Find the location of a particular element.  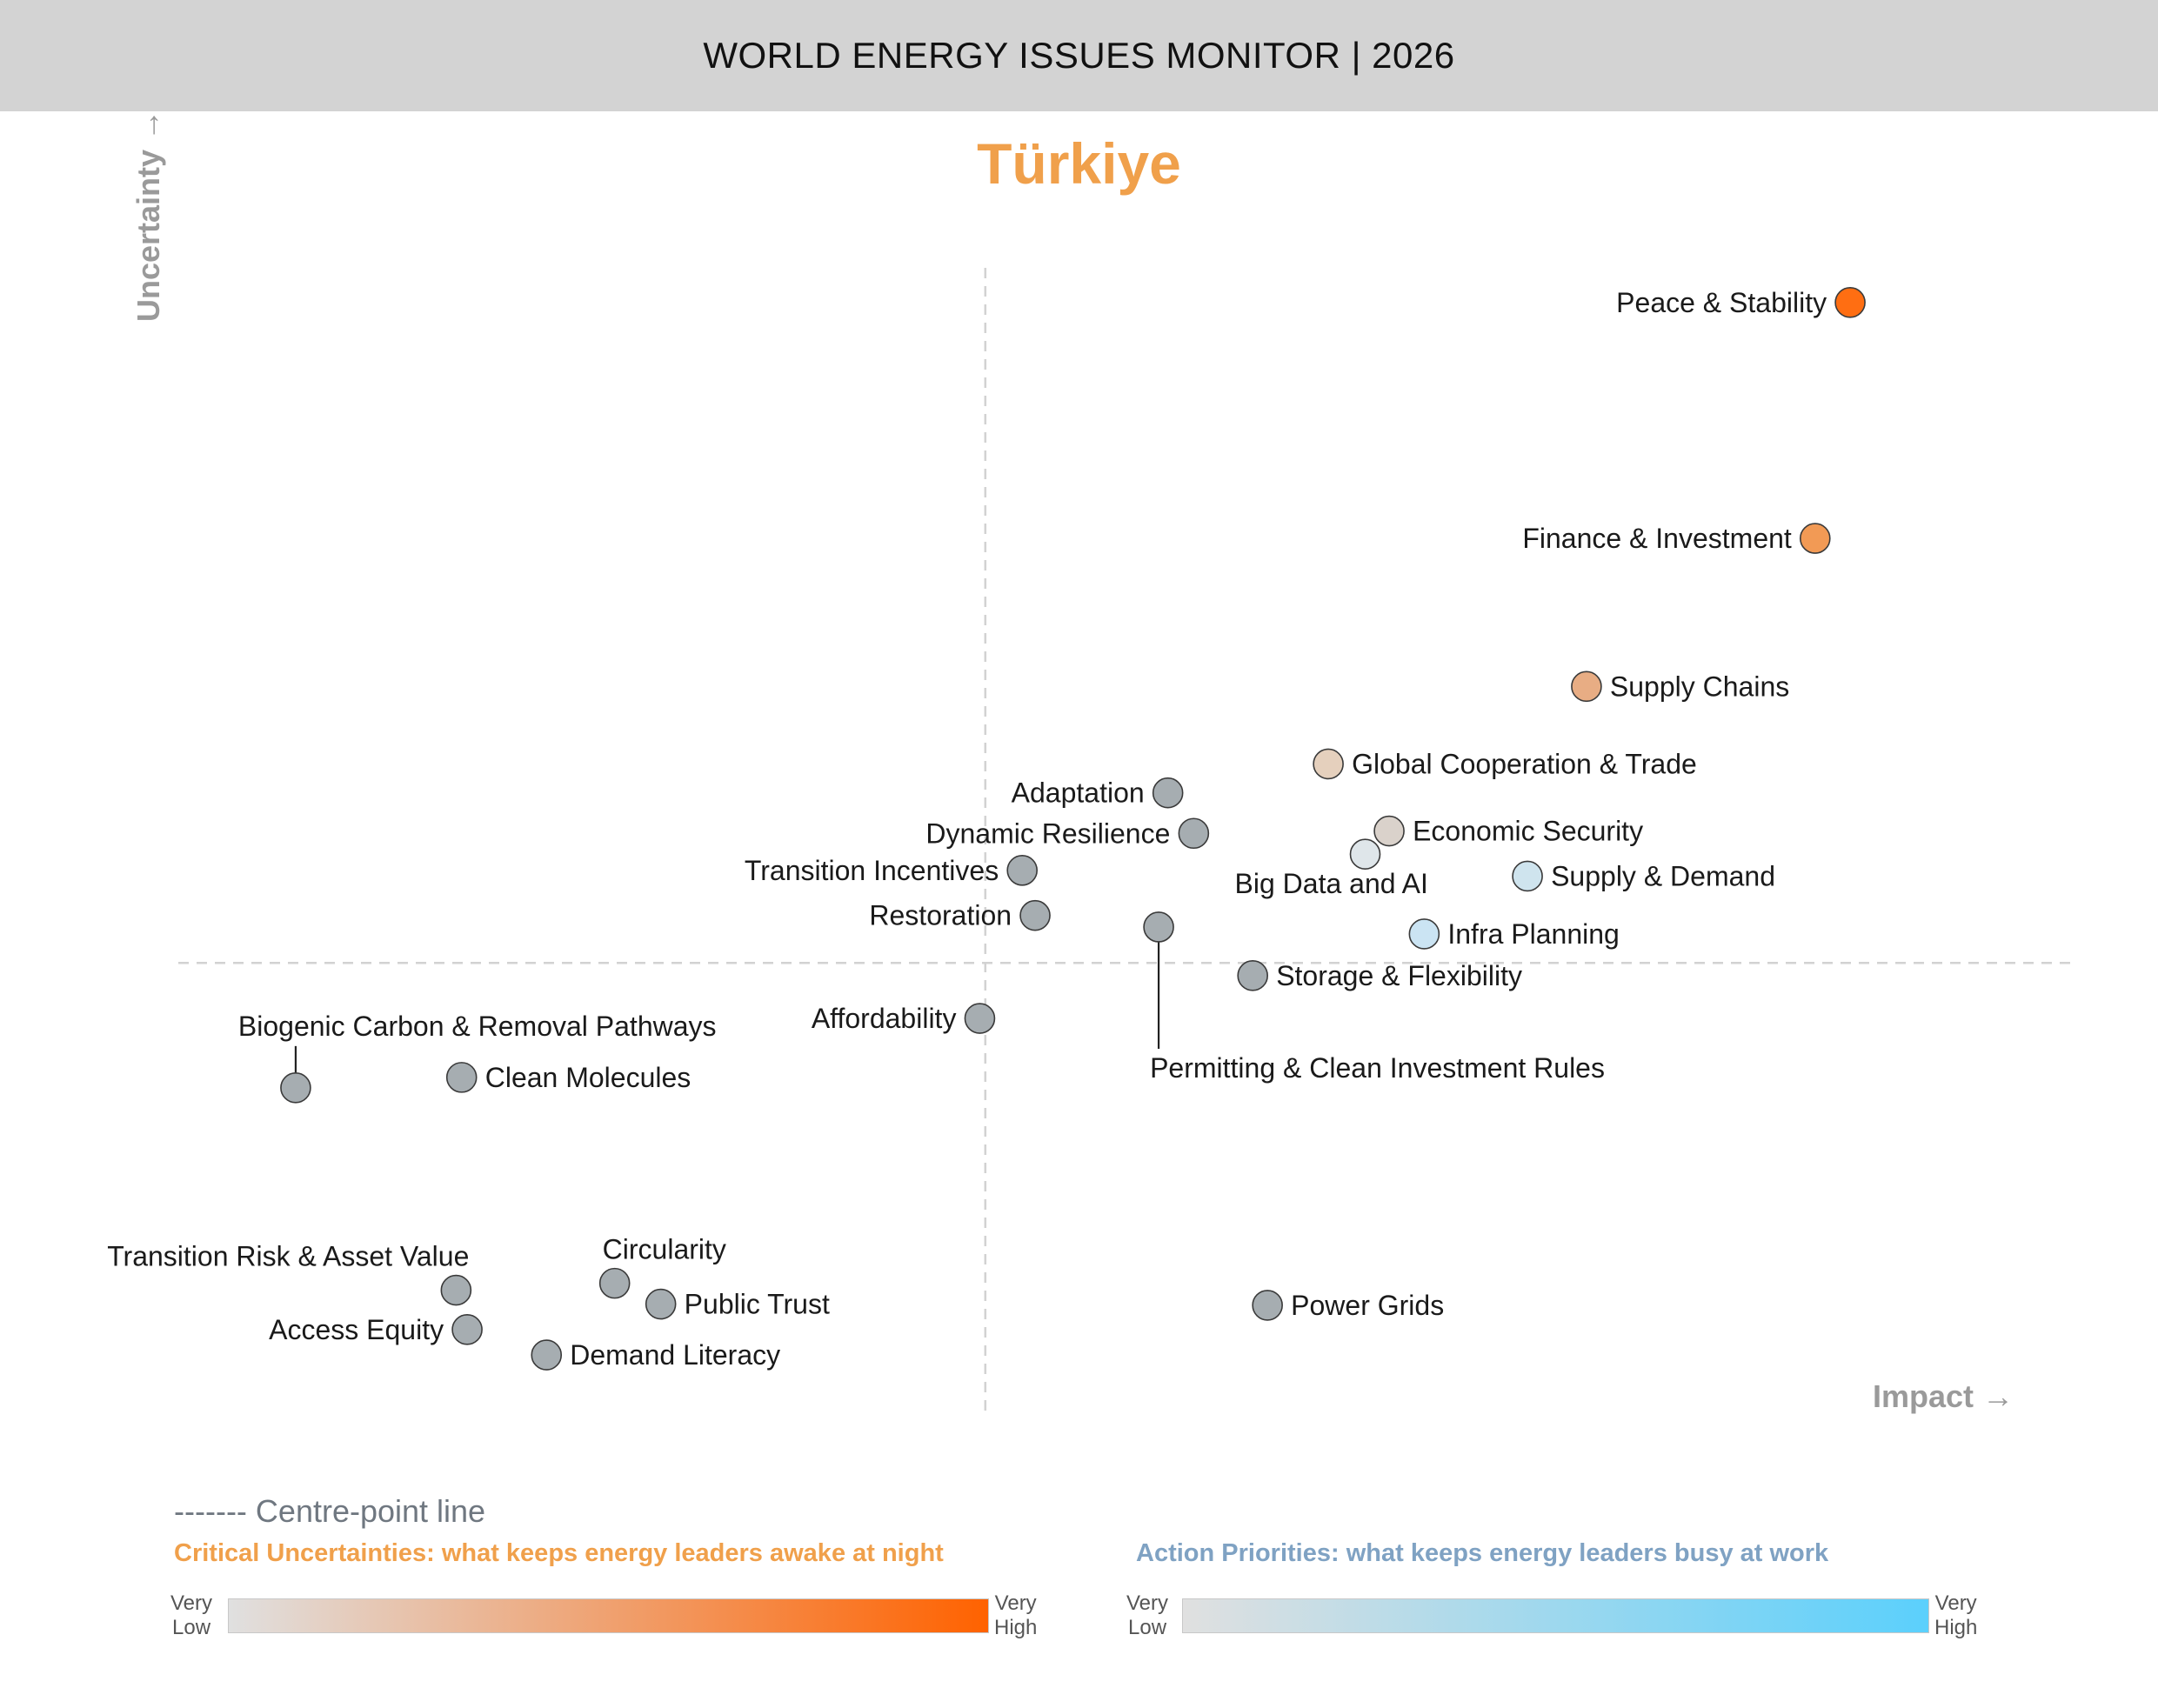

label-clean-molecules: Clean Molecules is located at coordinates (588, 1077).